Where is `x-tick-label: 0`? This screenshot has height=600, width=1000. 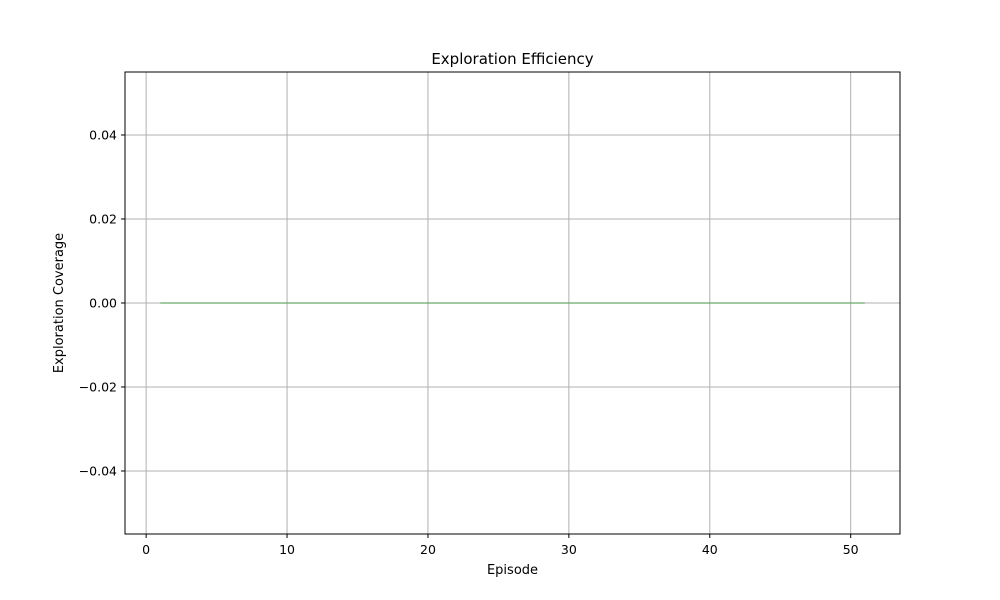
x-tick-label: 0 is located at coordinates (146, 549).